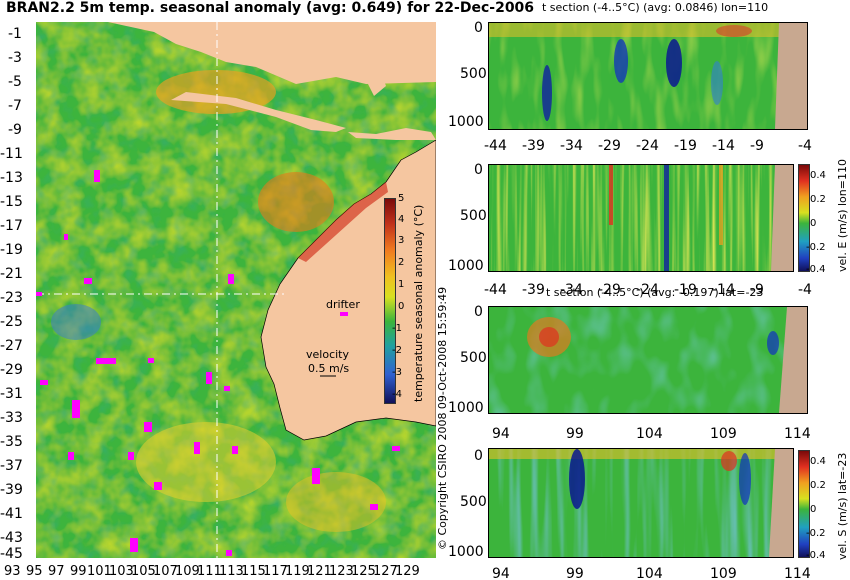 This screenshot has width=850, height=580. Describe the element at coordinates (343, 304) in the screenshot. I see `legend-drifter-label: drifter` at that location.